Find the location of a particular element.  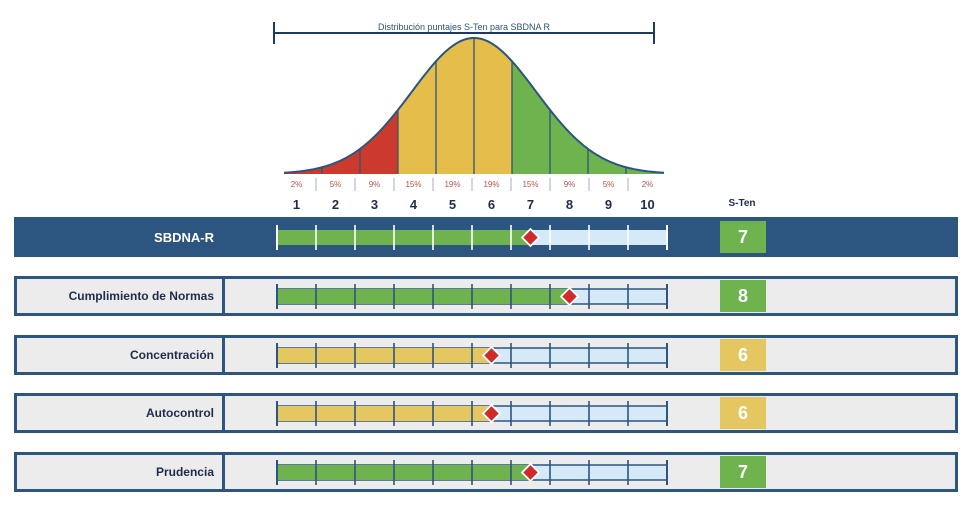

x-tick-label: 10 is located at coordinates (647, 204).